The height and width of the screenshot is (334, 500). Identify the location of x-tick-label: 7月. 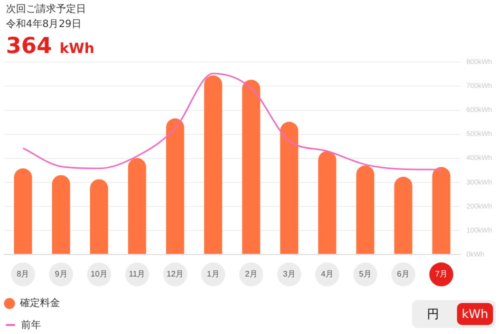
(441, 273).